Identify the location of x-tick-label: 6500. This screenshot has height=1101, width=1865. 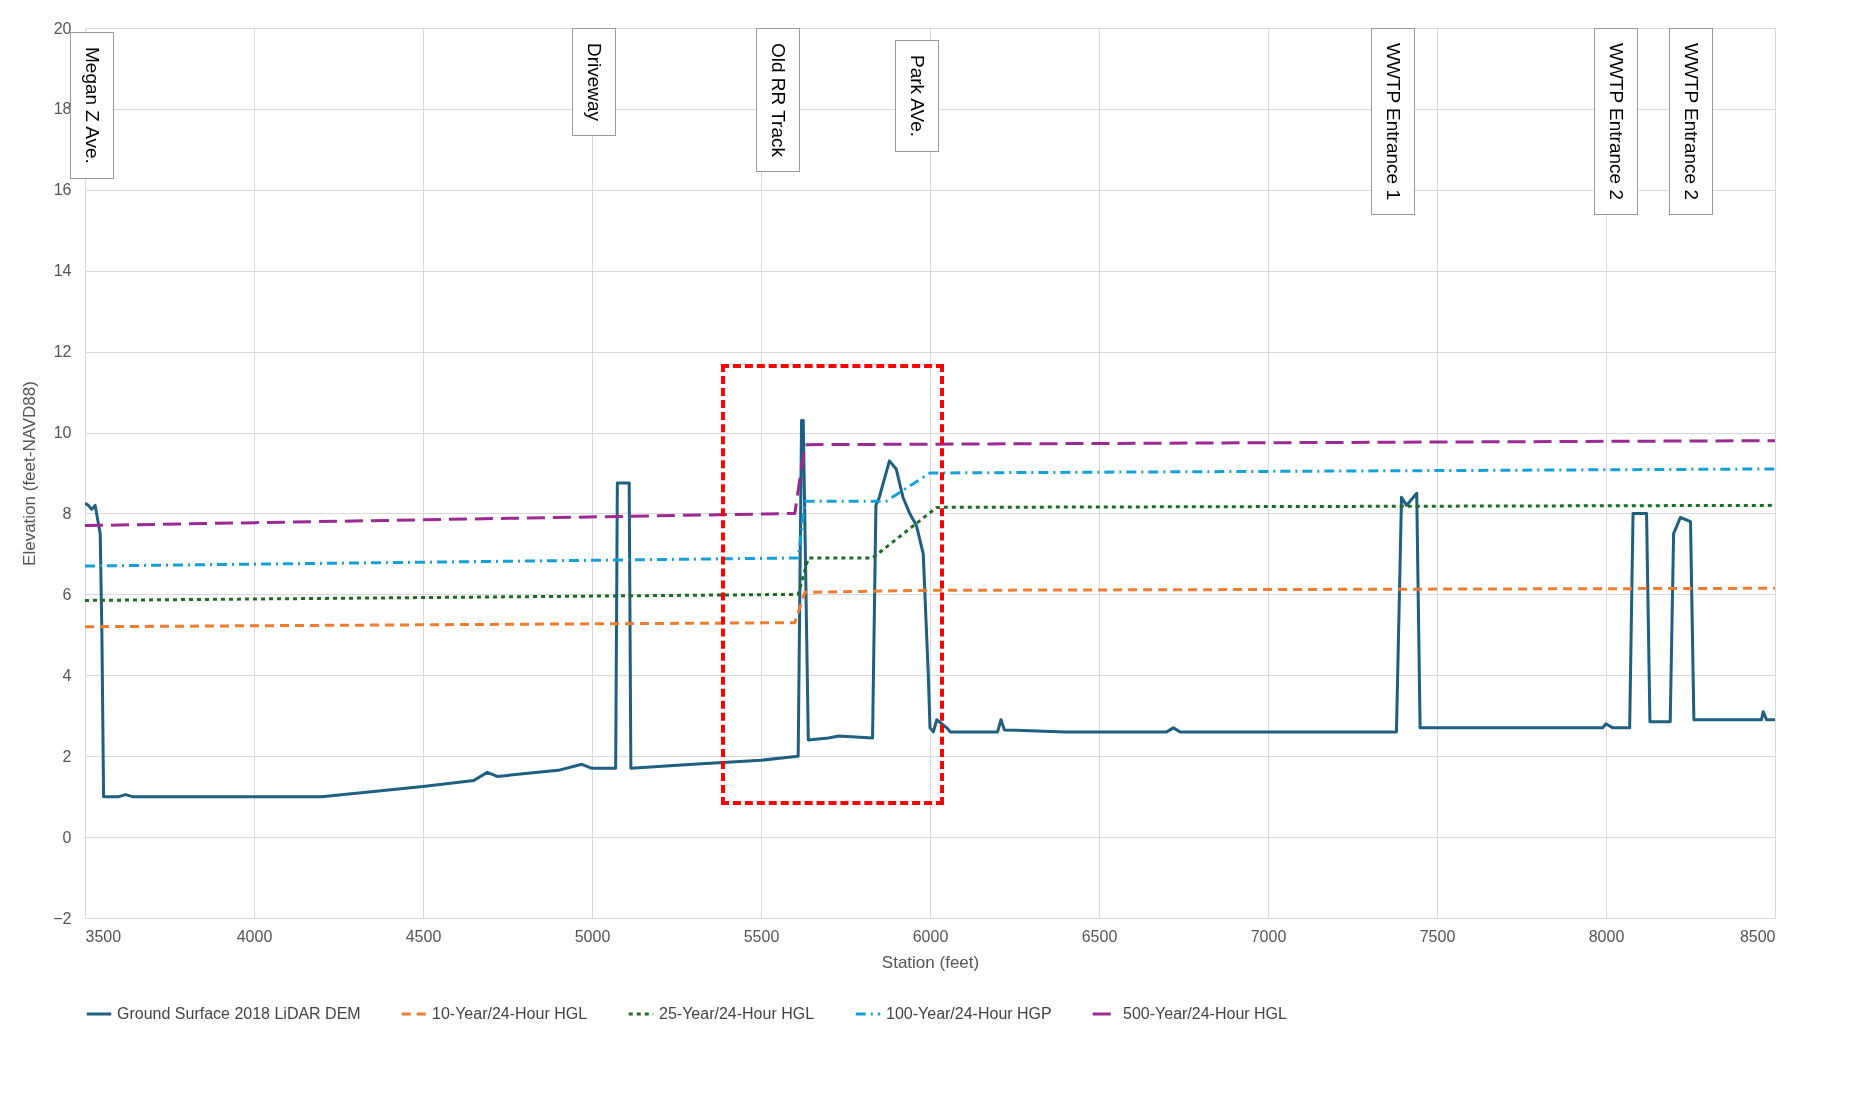
(1099, 936).